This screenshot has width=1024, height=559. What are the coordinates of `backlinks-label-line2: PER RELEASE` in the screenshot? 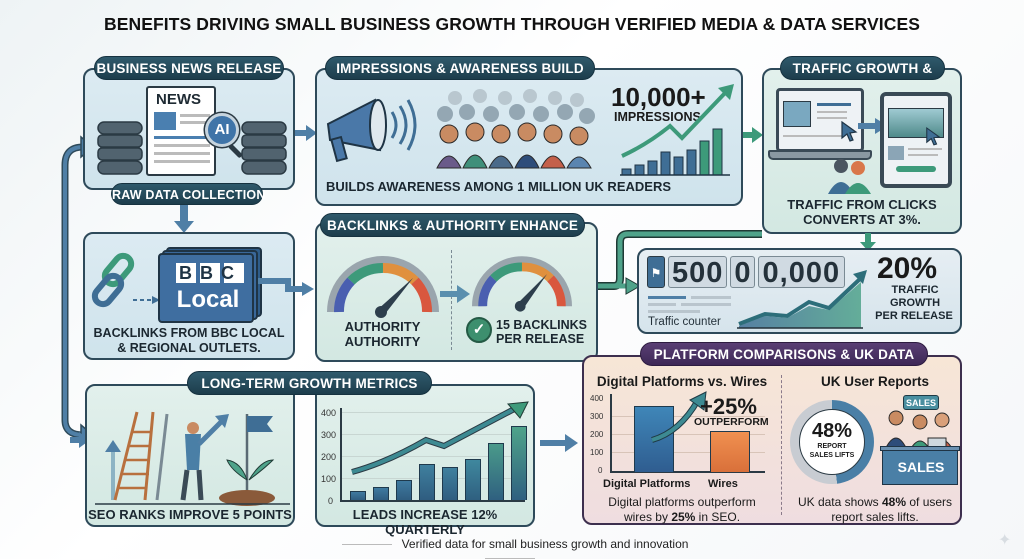 It's located at (540, 339).